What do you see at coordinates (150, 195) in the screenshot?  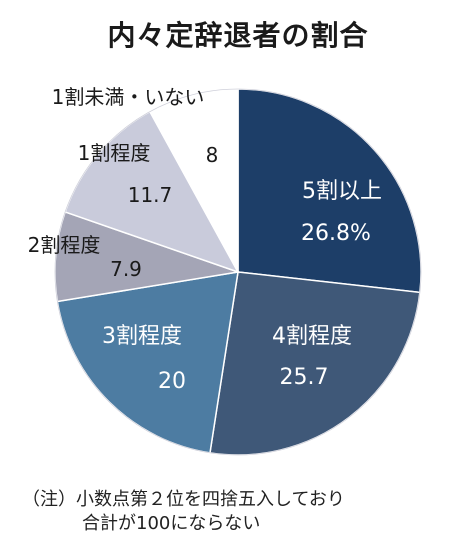 I see `slice-value-label: 11.7` at bounding box center [150, 195].